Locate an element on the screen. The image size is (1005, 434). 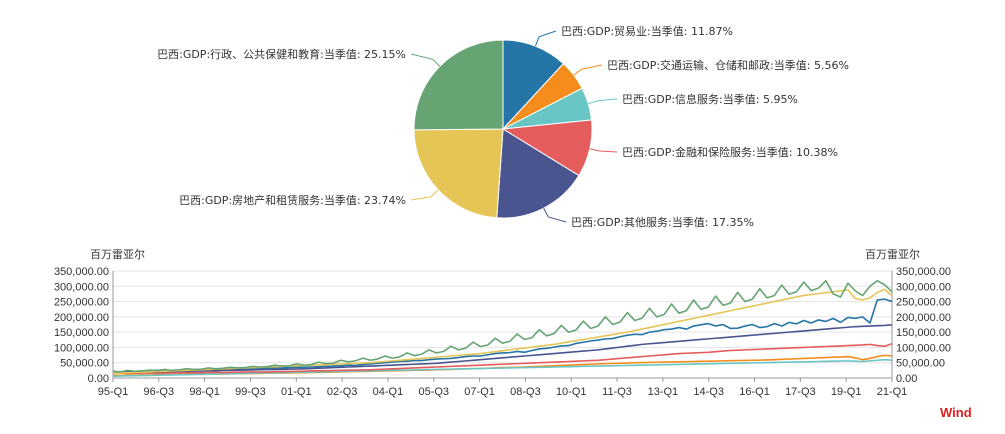
x-tick-label: 99-Q3 is located at coordinates (250, 392).